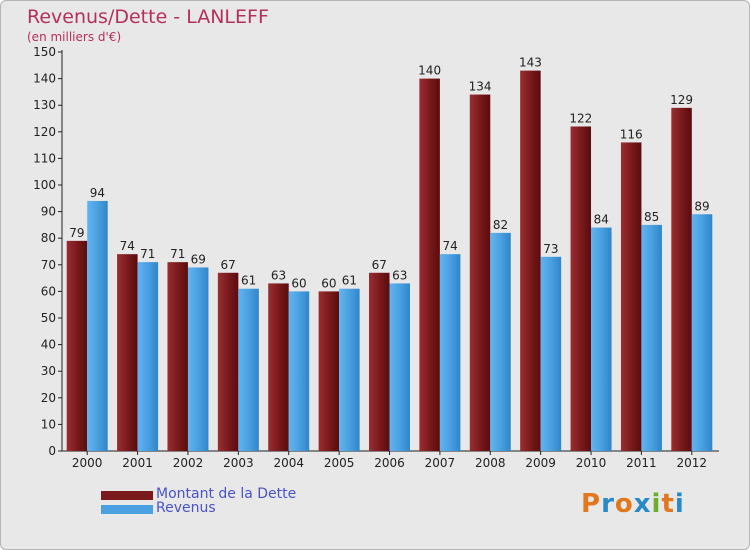  What do you see at coordinates (147, 254) in the screenshot?
I see `data-label-revenus: 71` at bounding box center [147, 254].